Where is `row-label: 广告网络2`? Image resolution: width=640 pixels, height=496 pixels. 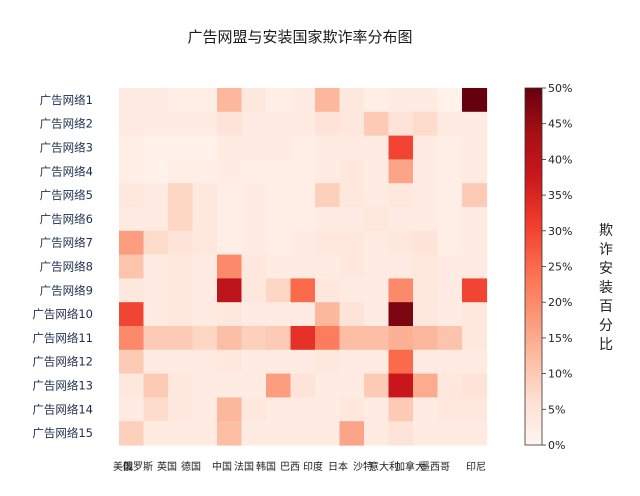 row-label: 广告网络2 is located at coordinates (66, 124).